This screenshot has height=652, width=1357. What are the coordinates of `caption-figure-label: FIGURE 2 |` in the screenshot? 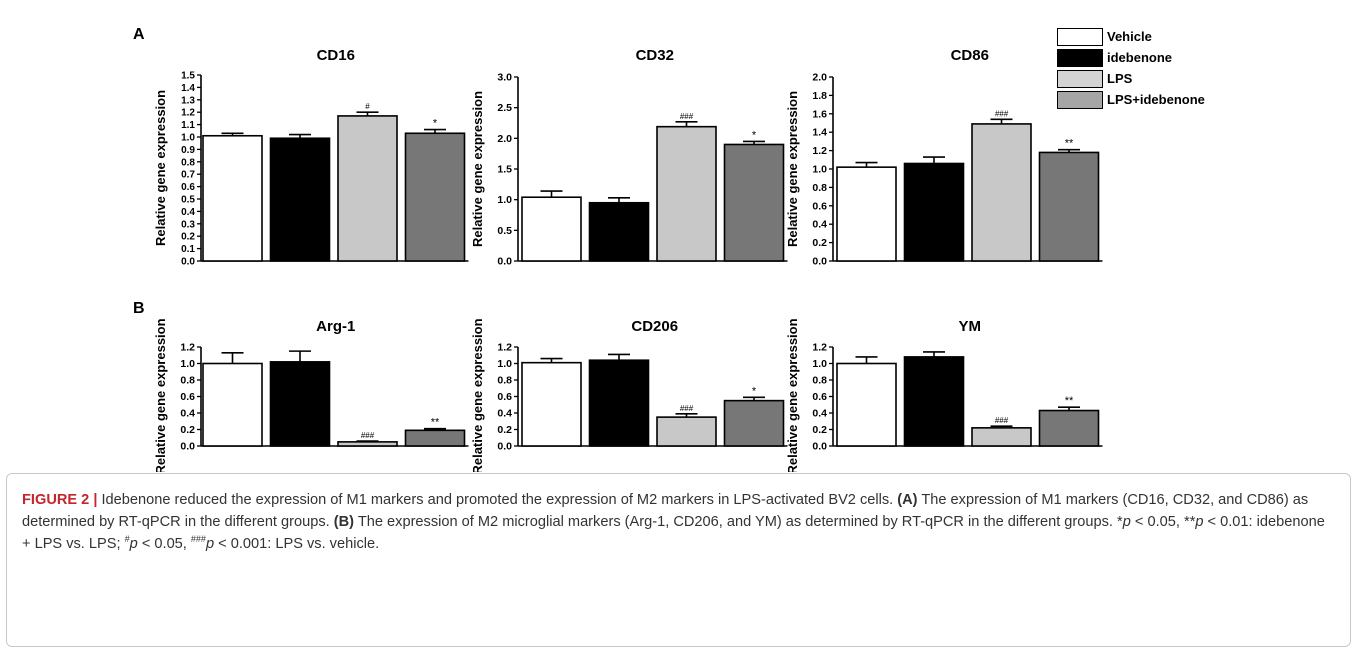 It's located at (60, 500).